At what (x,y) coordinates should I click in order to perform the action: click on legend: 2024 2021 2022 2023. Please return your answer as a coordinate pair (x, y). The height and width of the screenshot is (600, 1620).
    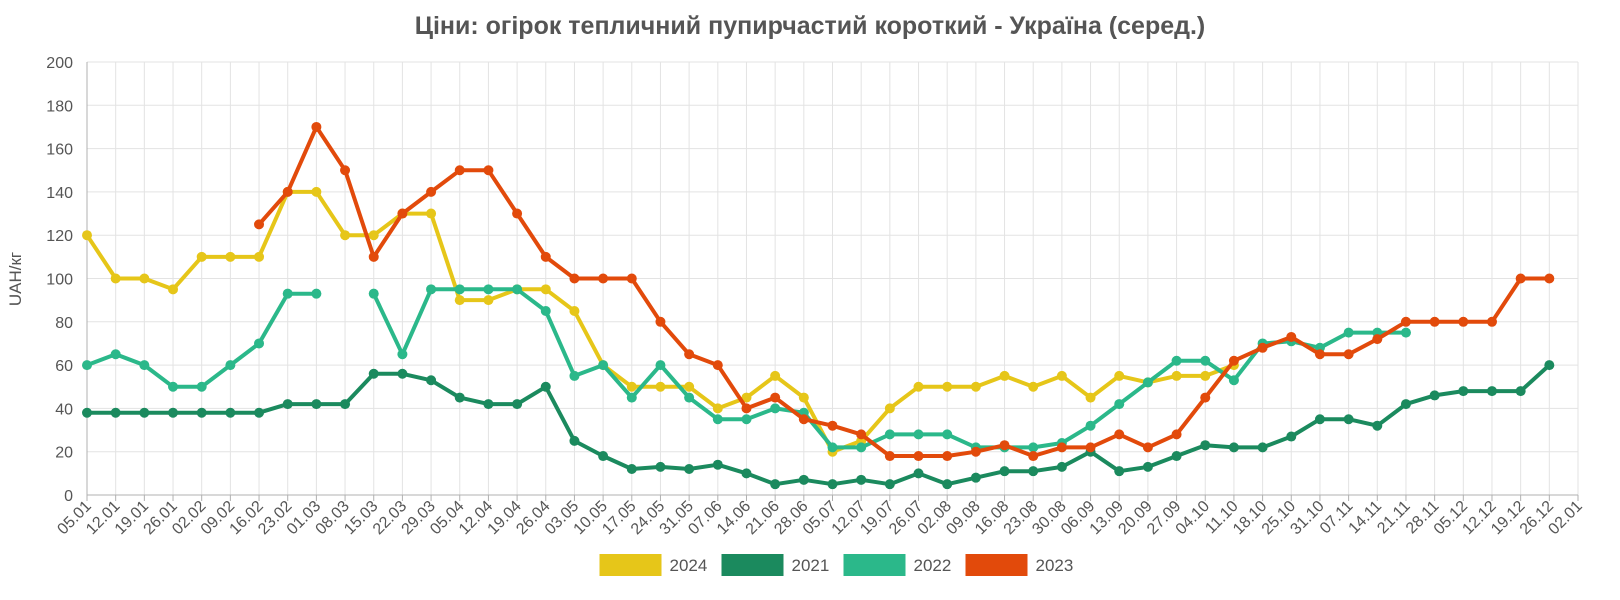
    Looking at the image, I should click on (836, 565).